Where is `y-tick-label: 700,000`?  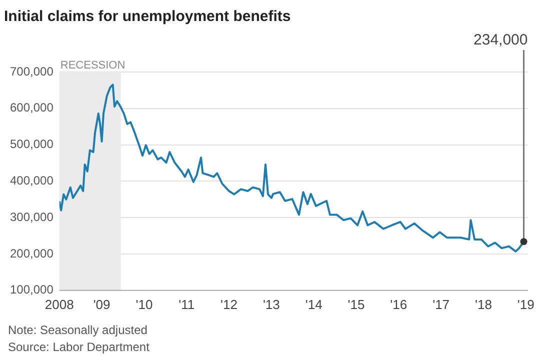
y-tick-label: 700,000 is located at coordinates (32, 71).